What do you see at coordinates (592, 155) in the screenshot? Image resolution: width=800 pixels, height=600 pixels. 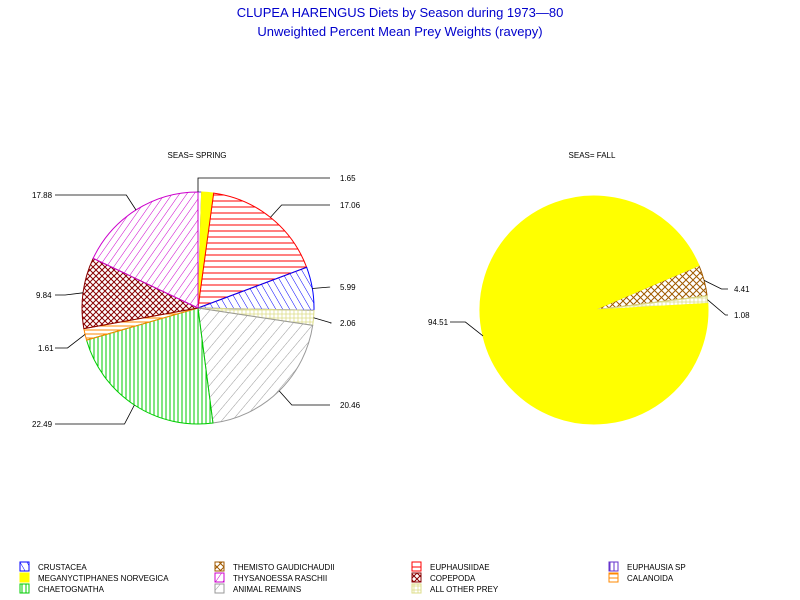 I see `fall-pie-title: SEAS= FALL` at bounding box center [592, 155].